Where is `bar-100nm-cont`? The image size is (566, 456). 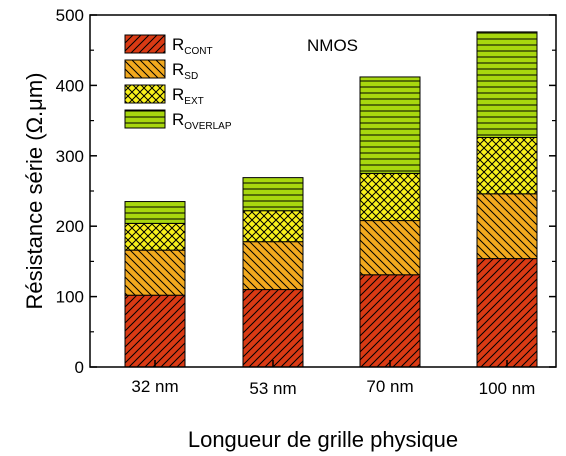
bar-100nm-cont is located at coordinates (507, 313).